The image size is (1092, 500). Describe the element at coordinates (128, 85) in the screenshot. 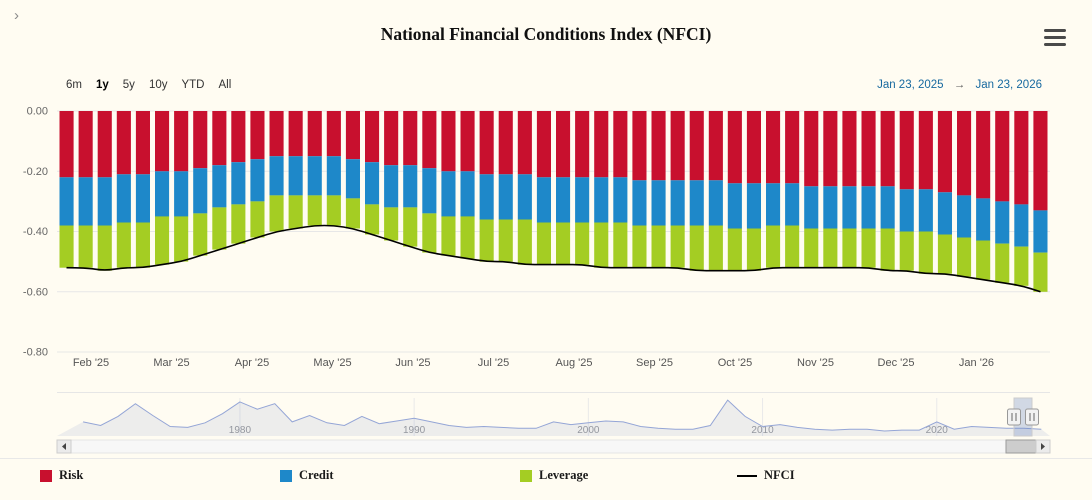

I see `range-button-5y: 5y` at that location.